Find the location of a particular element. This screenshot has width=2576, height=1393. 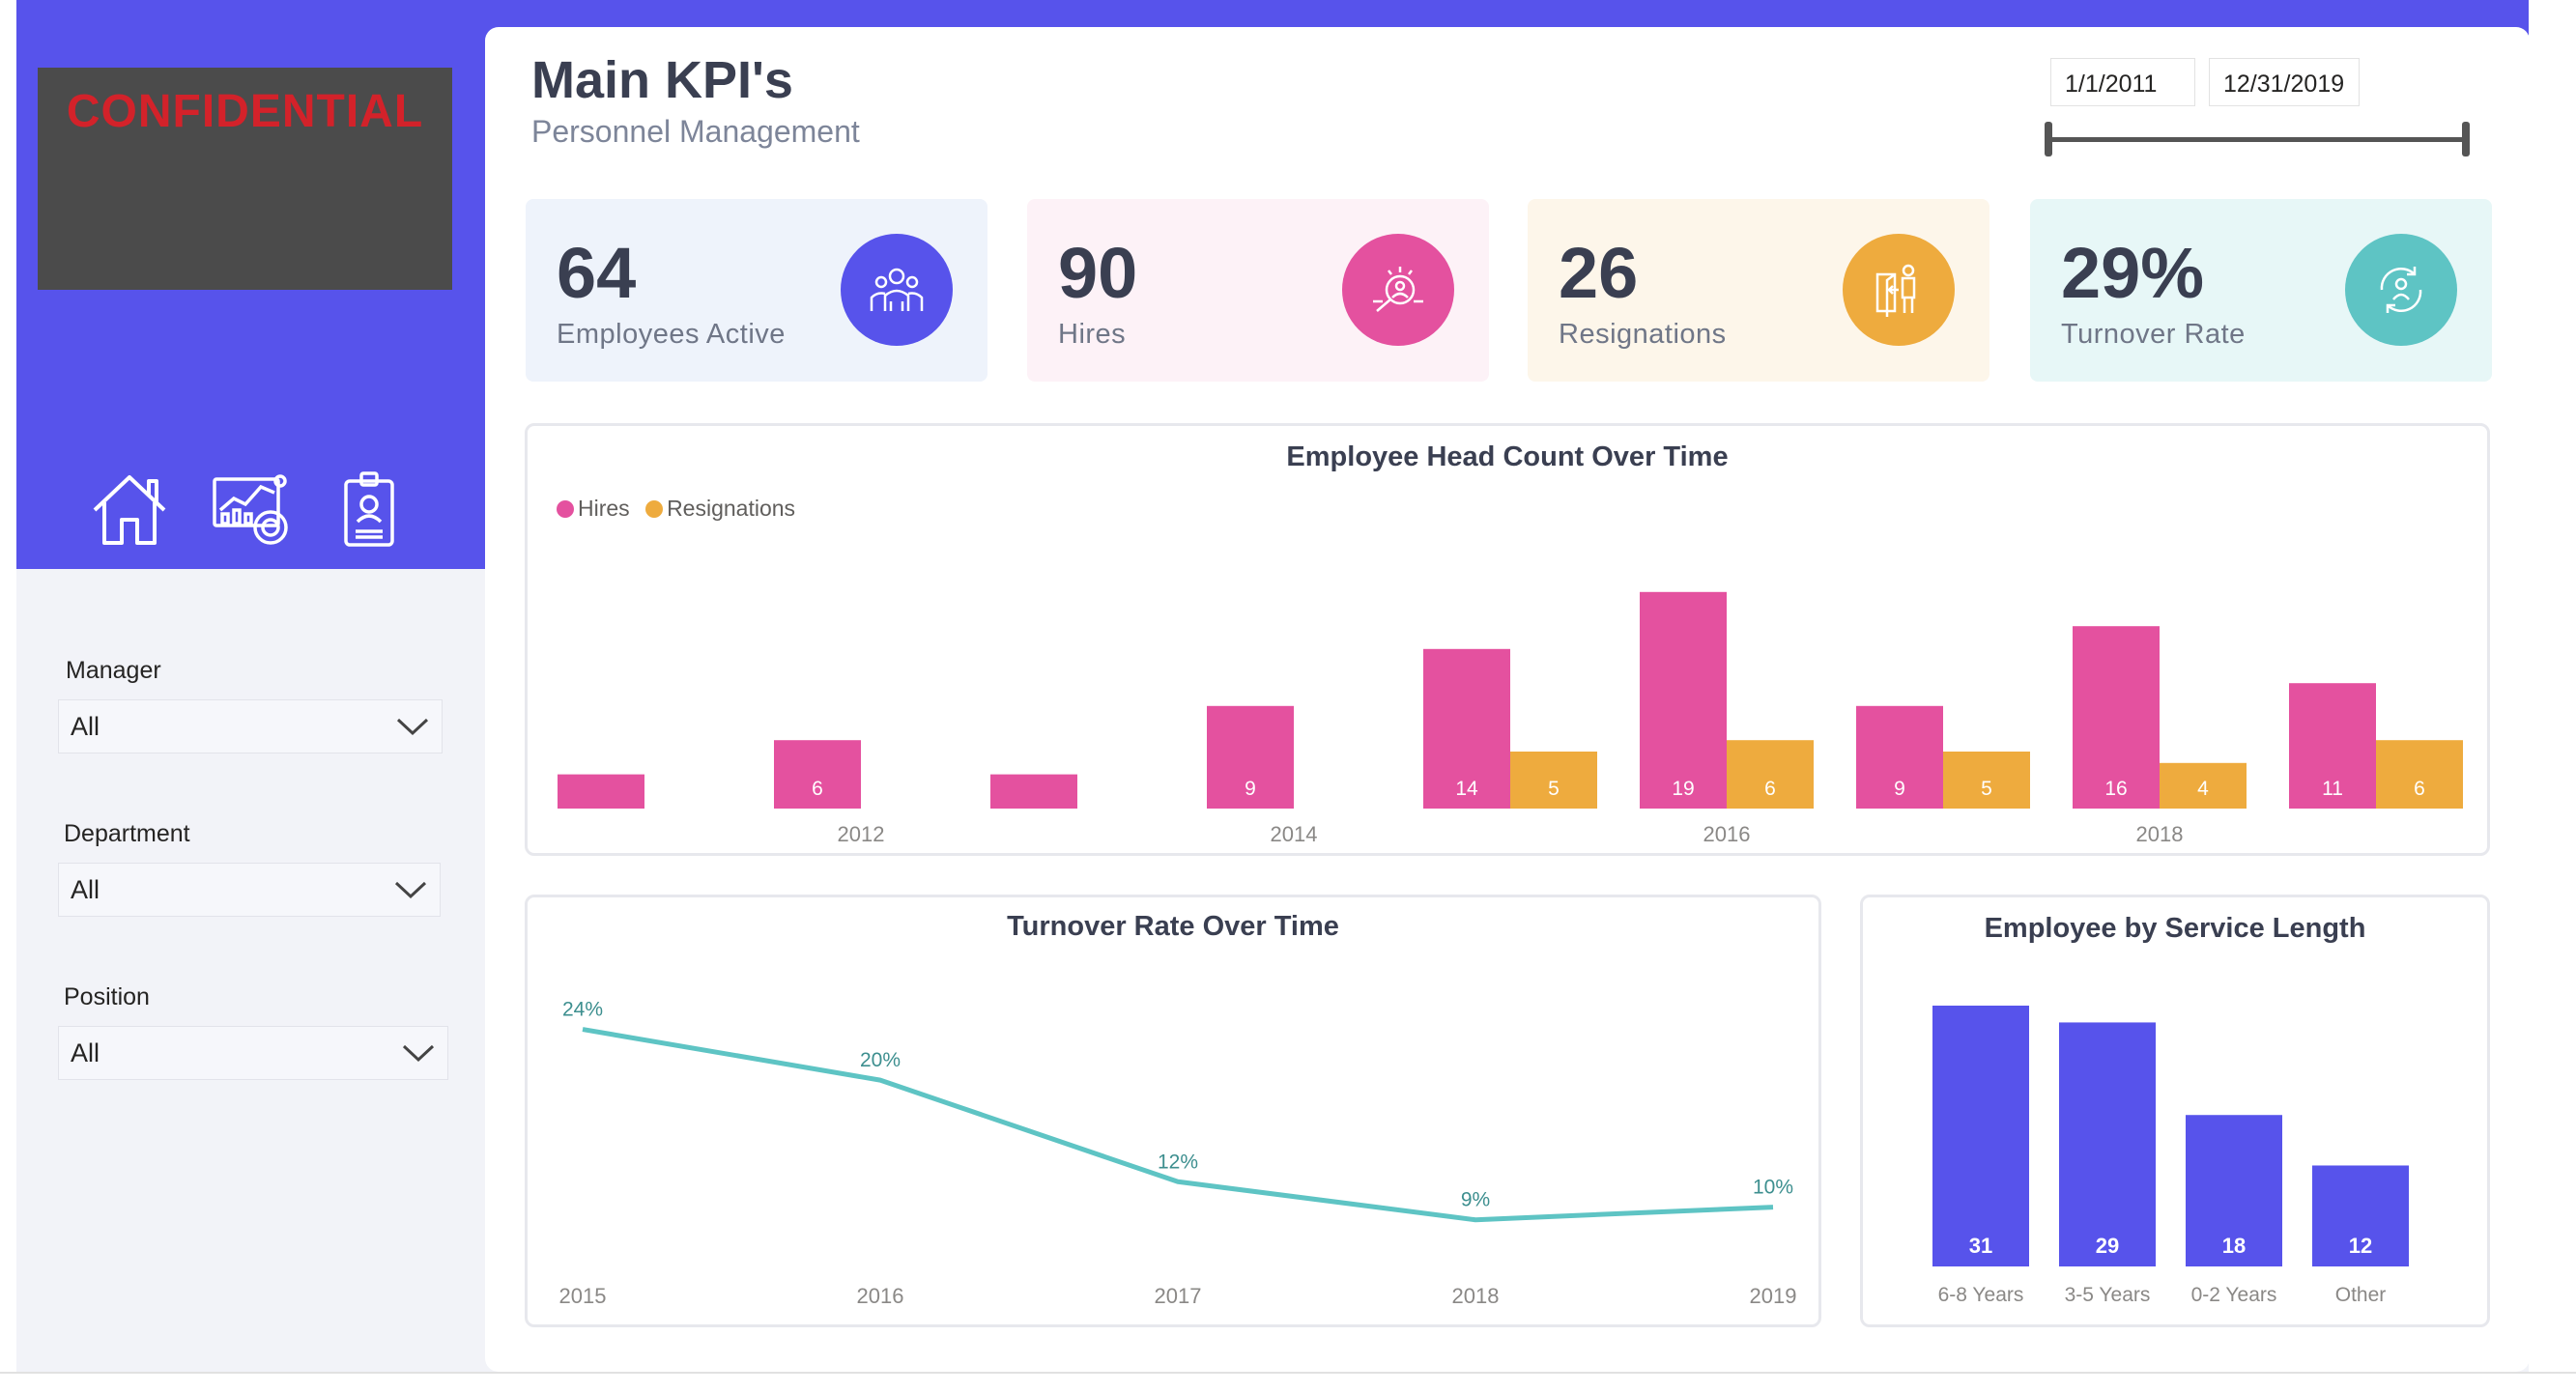

legend-item-hires: Hires is located at coordinates (594, 509).